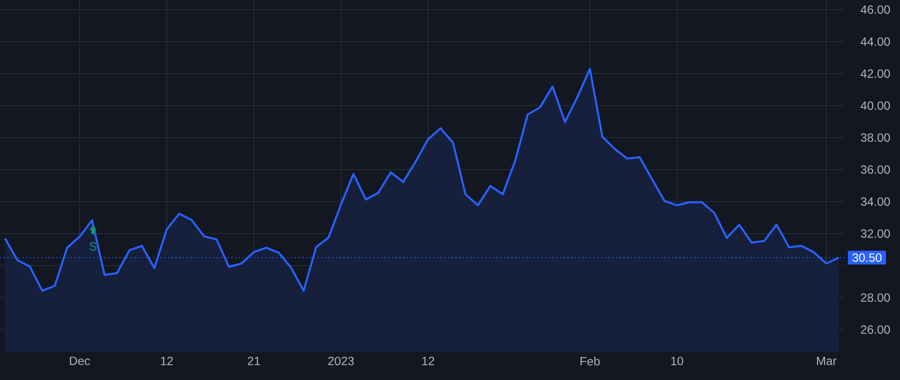  What do you see at coordinates (875, 201) in the screenshot?
I see `y-tick-label: 34.00` at bounding box center [875, 201].